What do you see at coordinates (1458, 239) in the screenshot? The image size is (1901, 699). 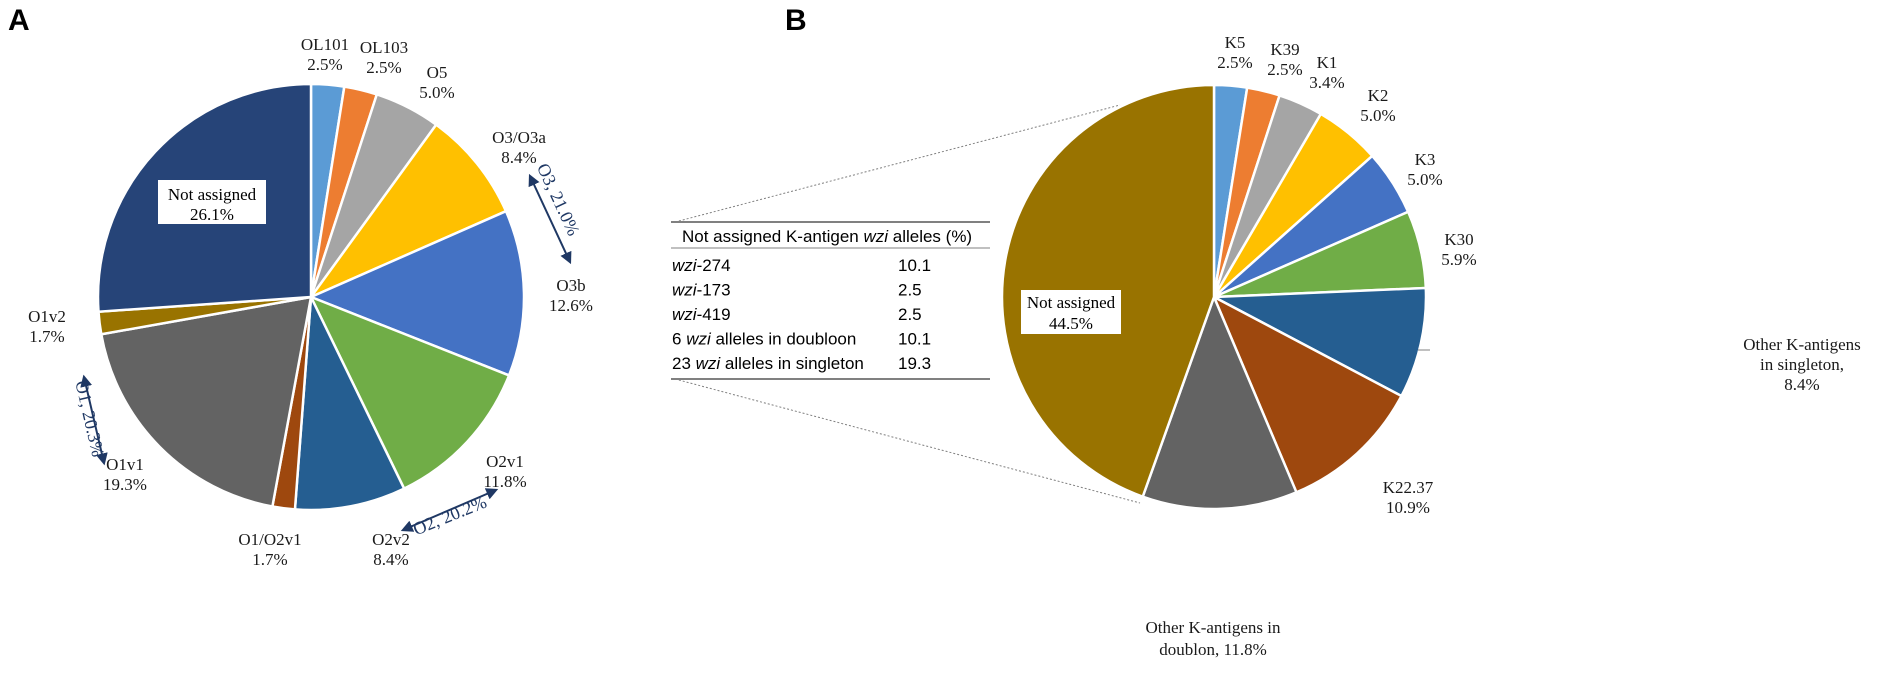 I see `slice-label-k30-line: K30` at bounding box center [1458, 239].